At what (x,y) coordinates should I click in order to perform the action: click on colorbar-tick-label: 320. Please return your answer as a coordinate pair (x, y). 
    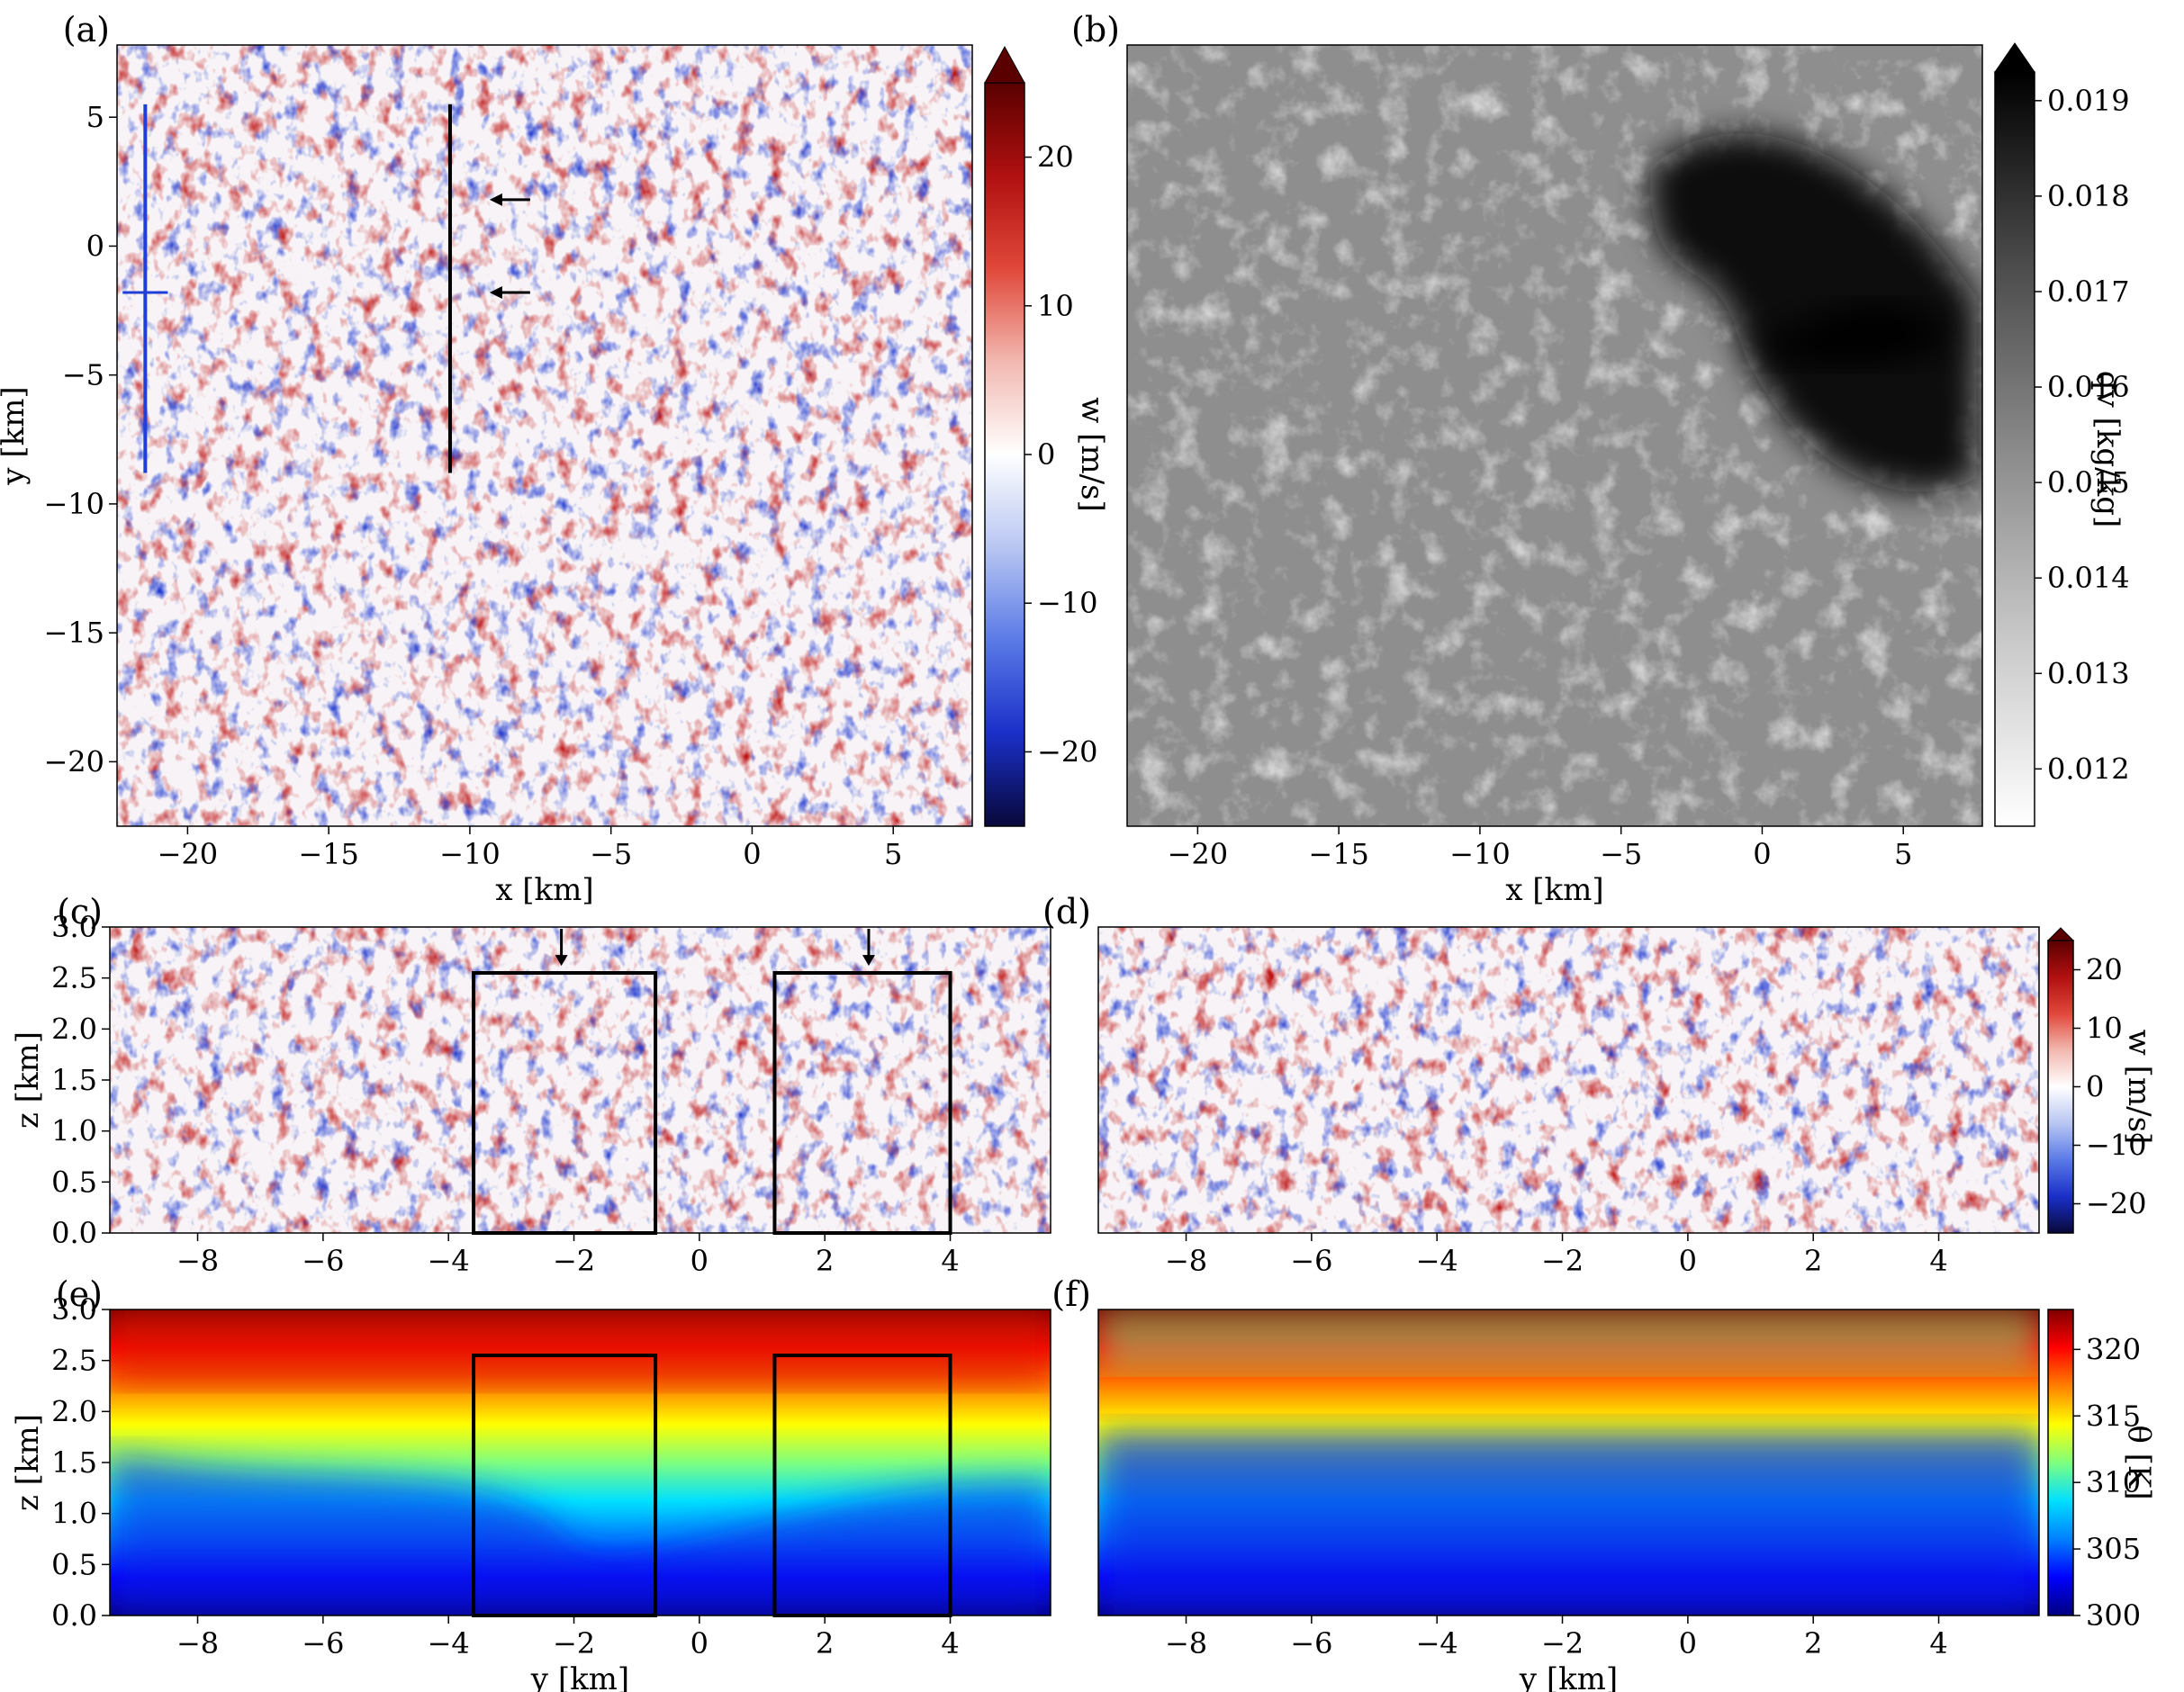
    Looking at the image, I should click on (2113, 1349).